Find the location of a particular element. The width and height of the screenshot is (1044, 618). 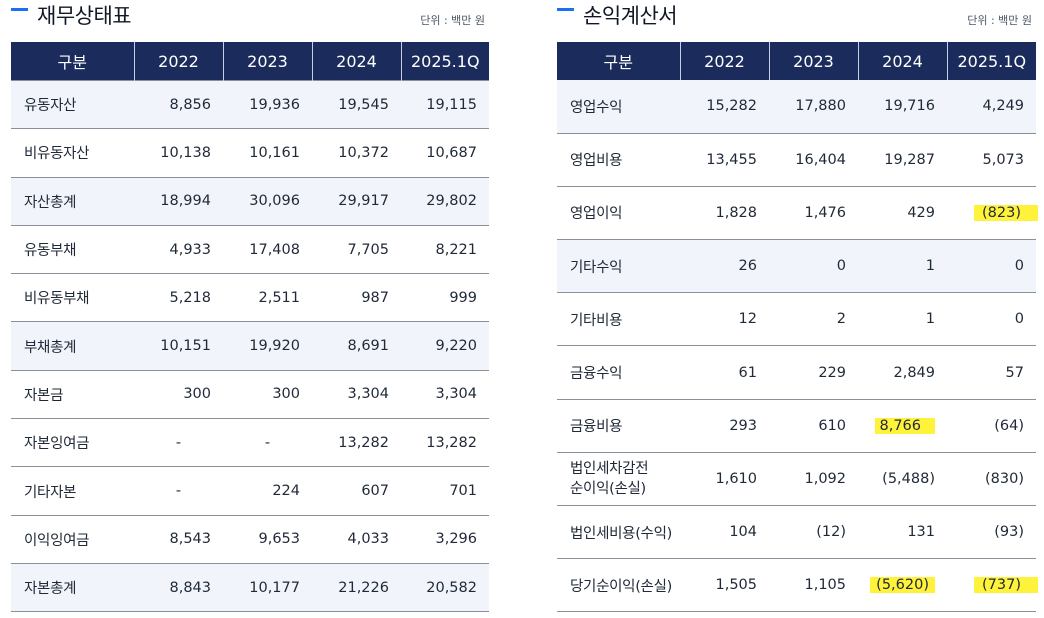

cell-value: 10,687 is located at coordinates (445, 153).